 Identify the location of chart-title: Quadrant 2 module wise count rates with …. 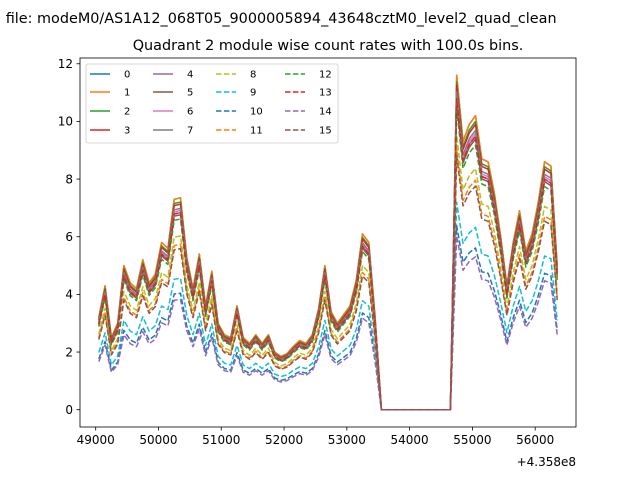
(328, 46).